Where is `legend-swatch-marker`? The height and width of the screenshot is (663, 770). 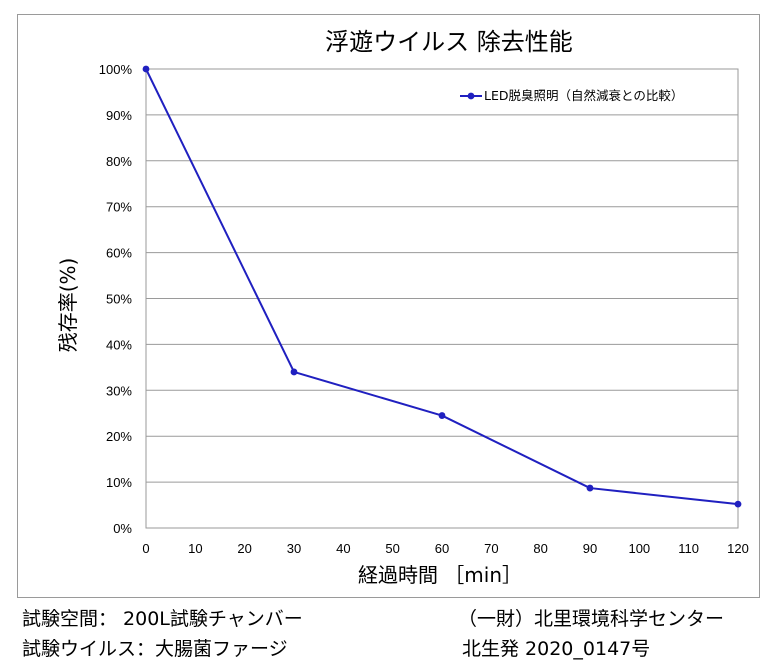 legend-swatch-marker is located at coordinates (471, 96).